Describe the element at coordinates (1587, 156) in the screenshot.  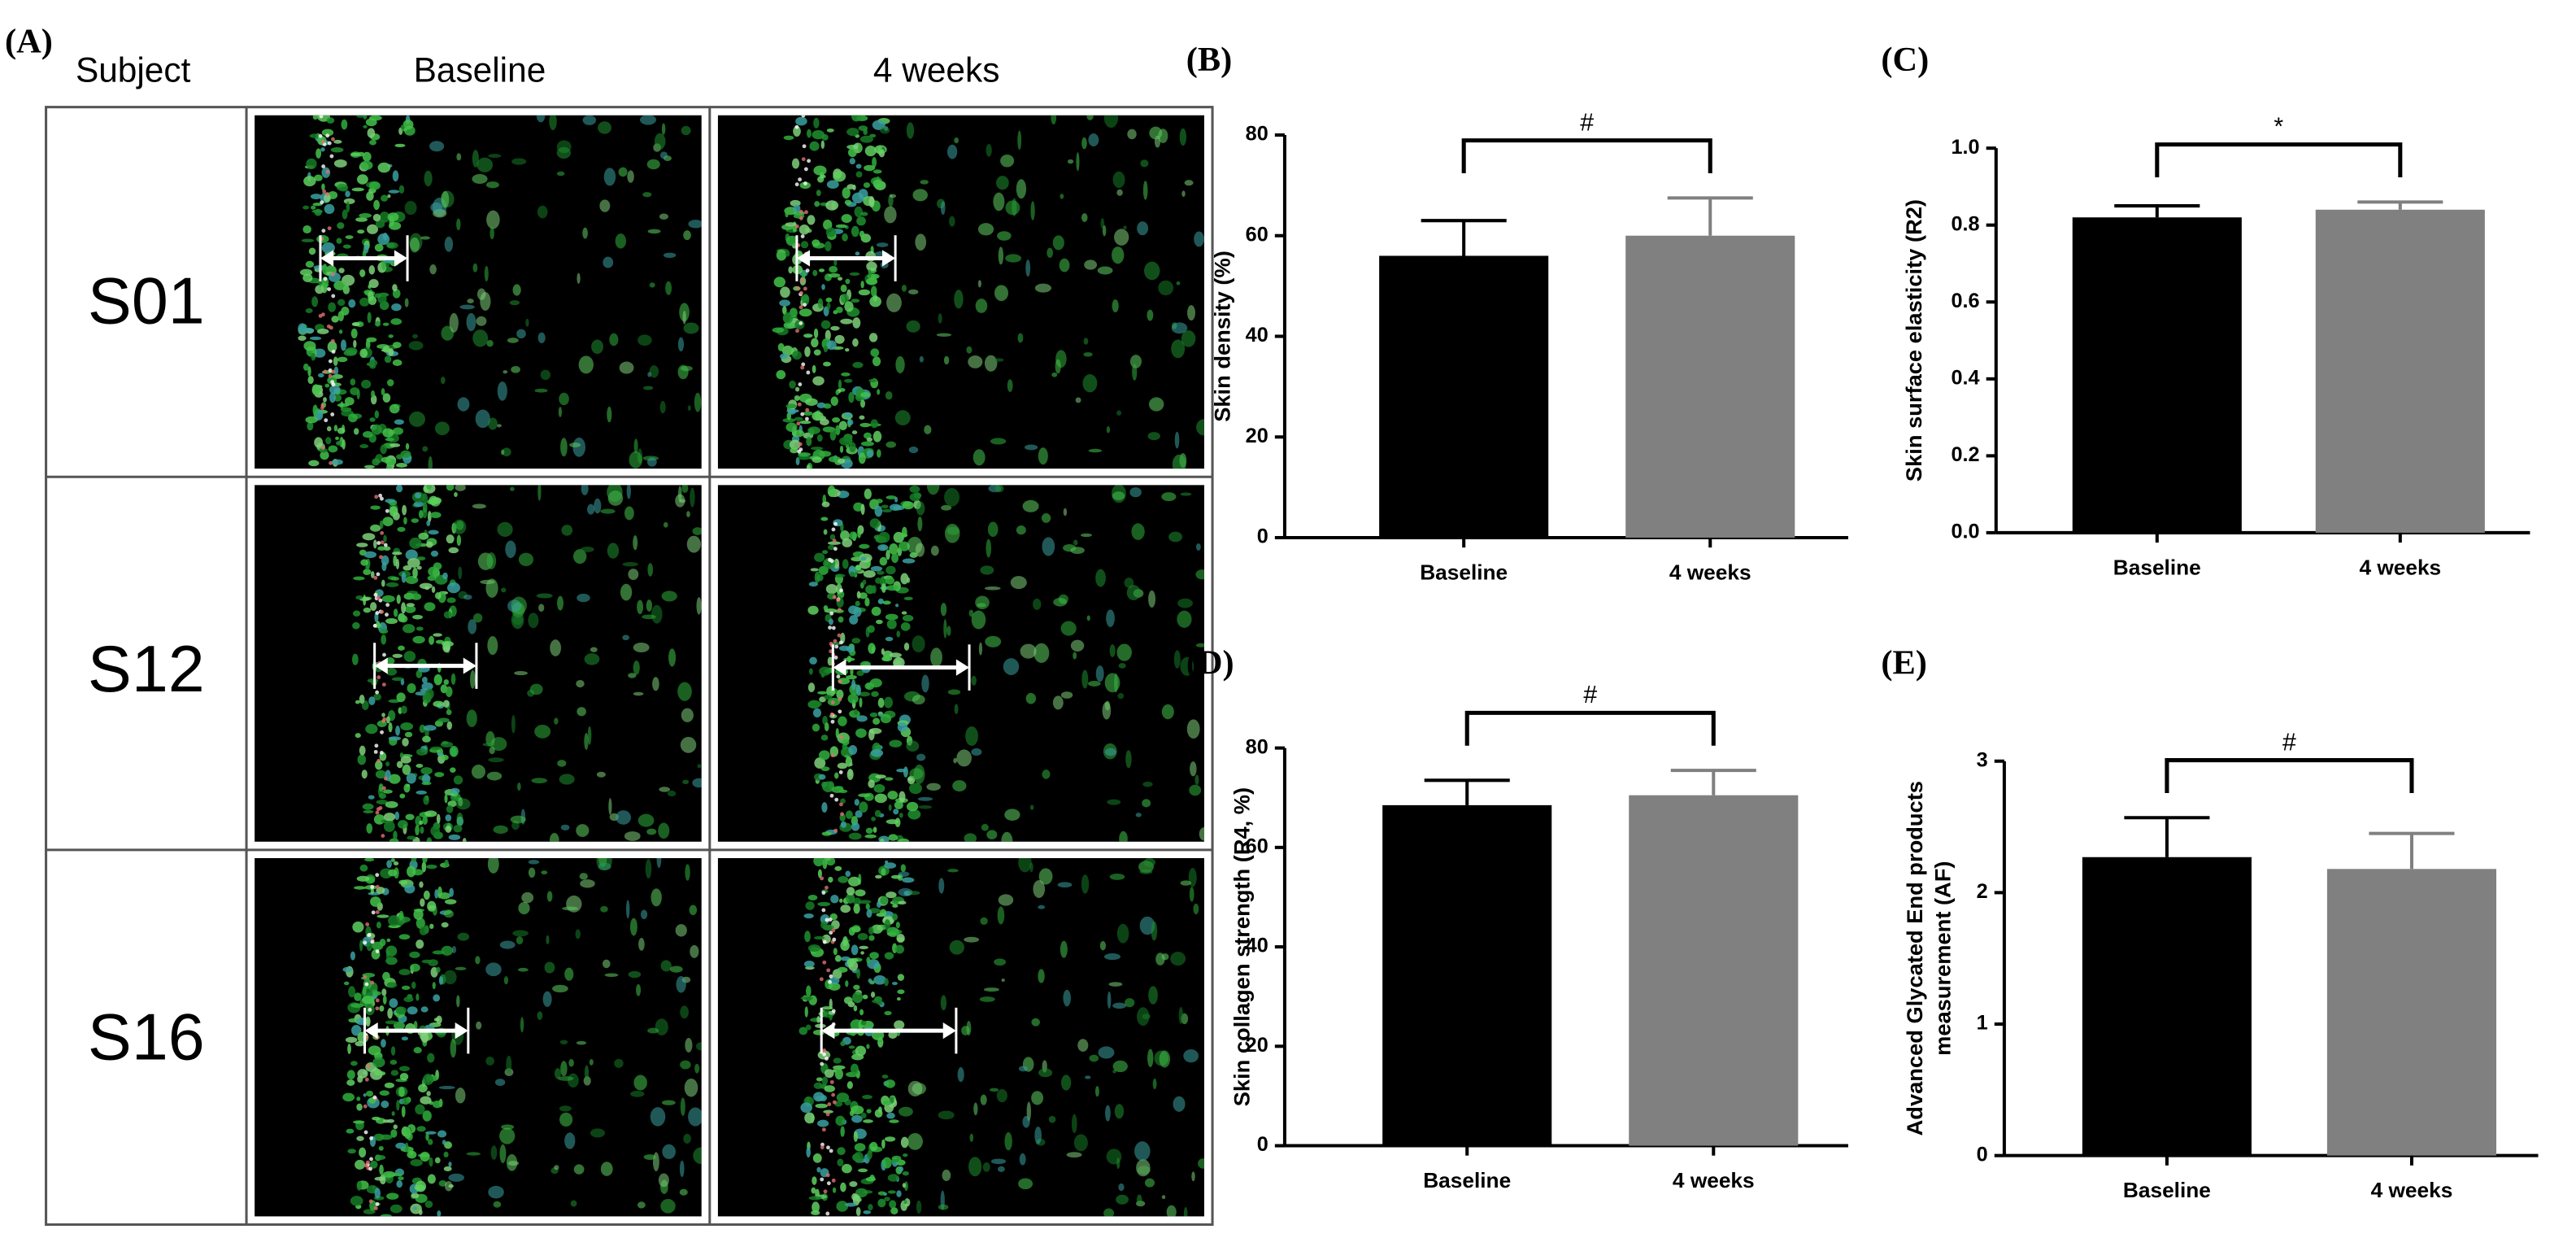
I see `significance-bracket` at that location.